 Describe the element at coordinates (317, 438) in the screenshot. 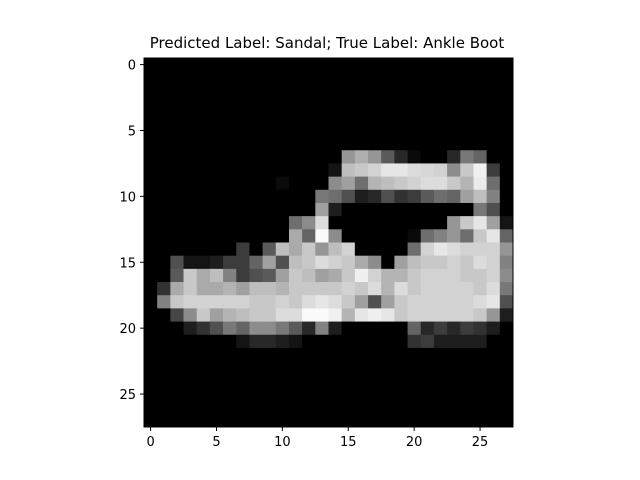

I see `x-axis: 0 5 10 15 20 25` at that location.